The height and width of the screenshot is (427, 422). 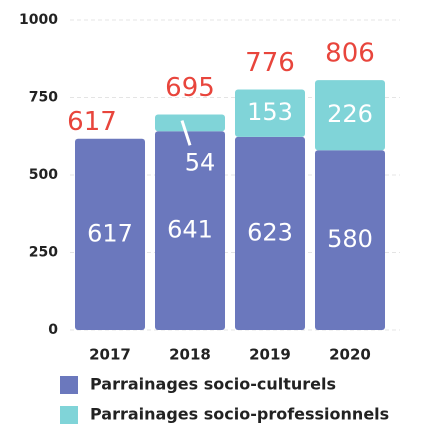 What do you see at coordinates (43, 175) in the screenshot?
I see `y-tick-label: 500` at bounding box center [43, 175].